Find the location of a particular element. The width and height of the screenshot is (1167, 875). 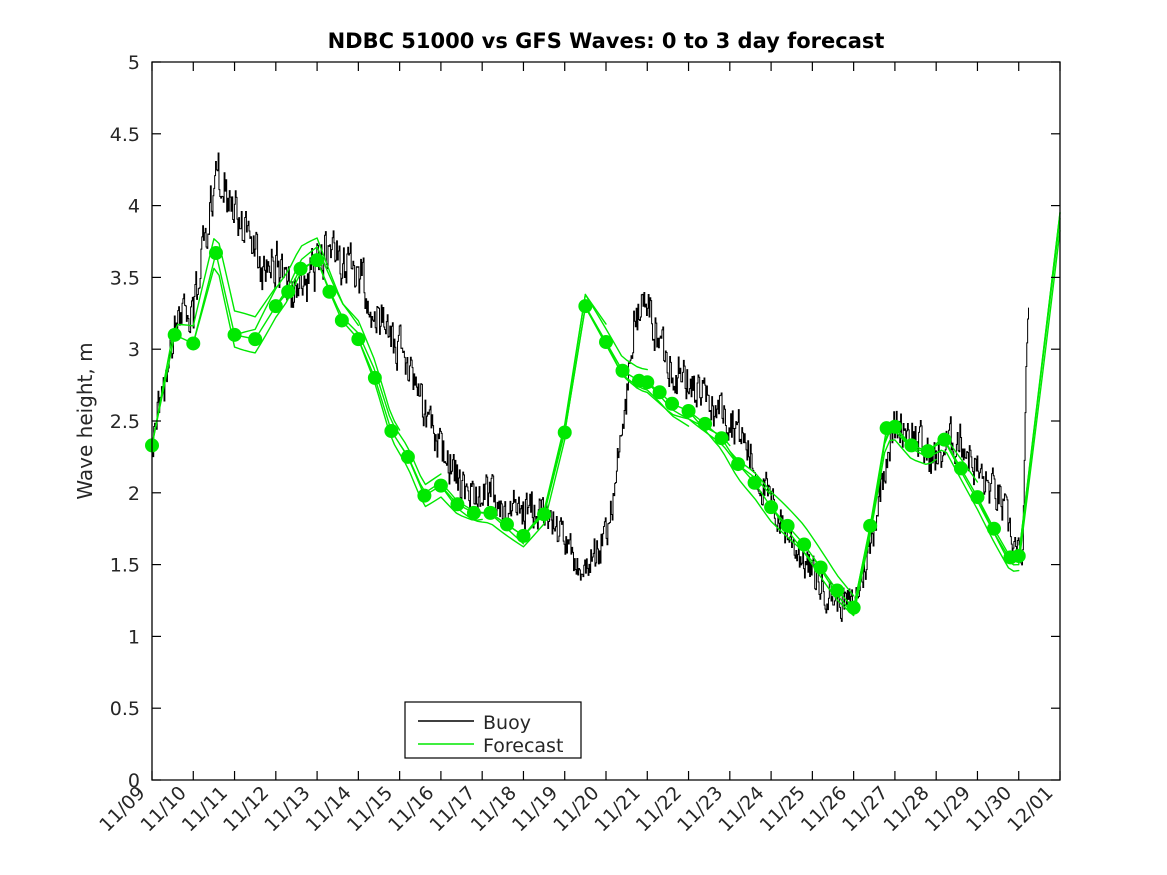

y-tick-label: 2.5 is located at coordinates (125, 422).